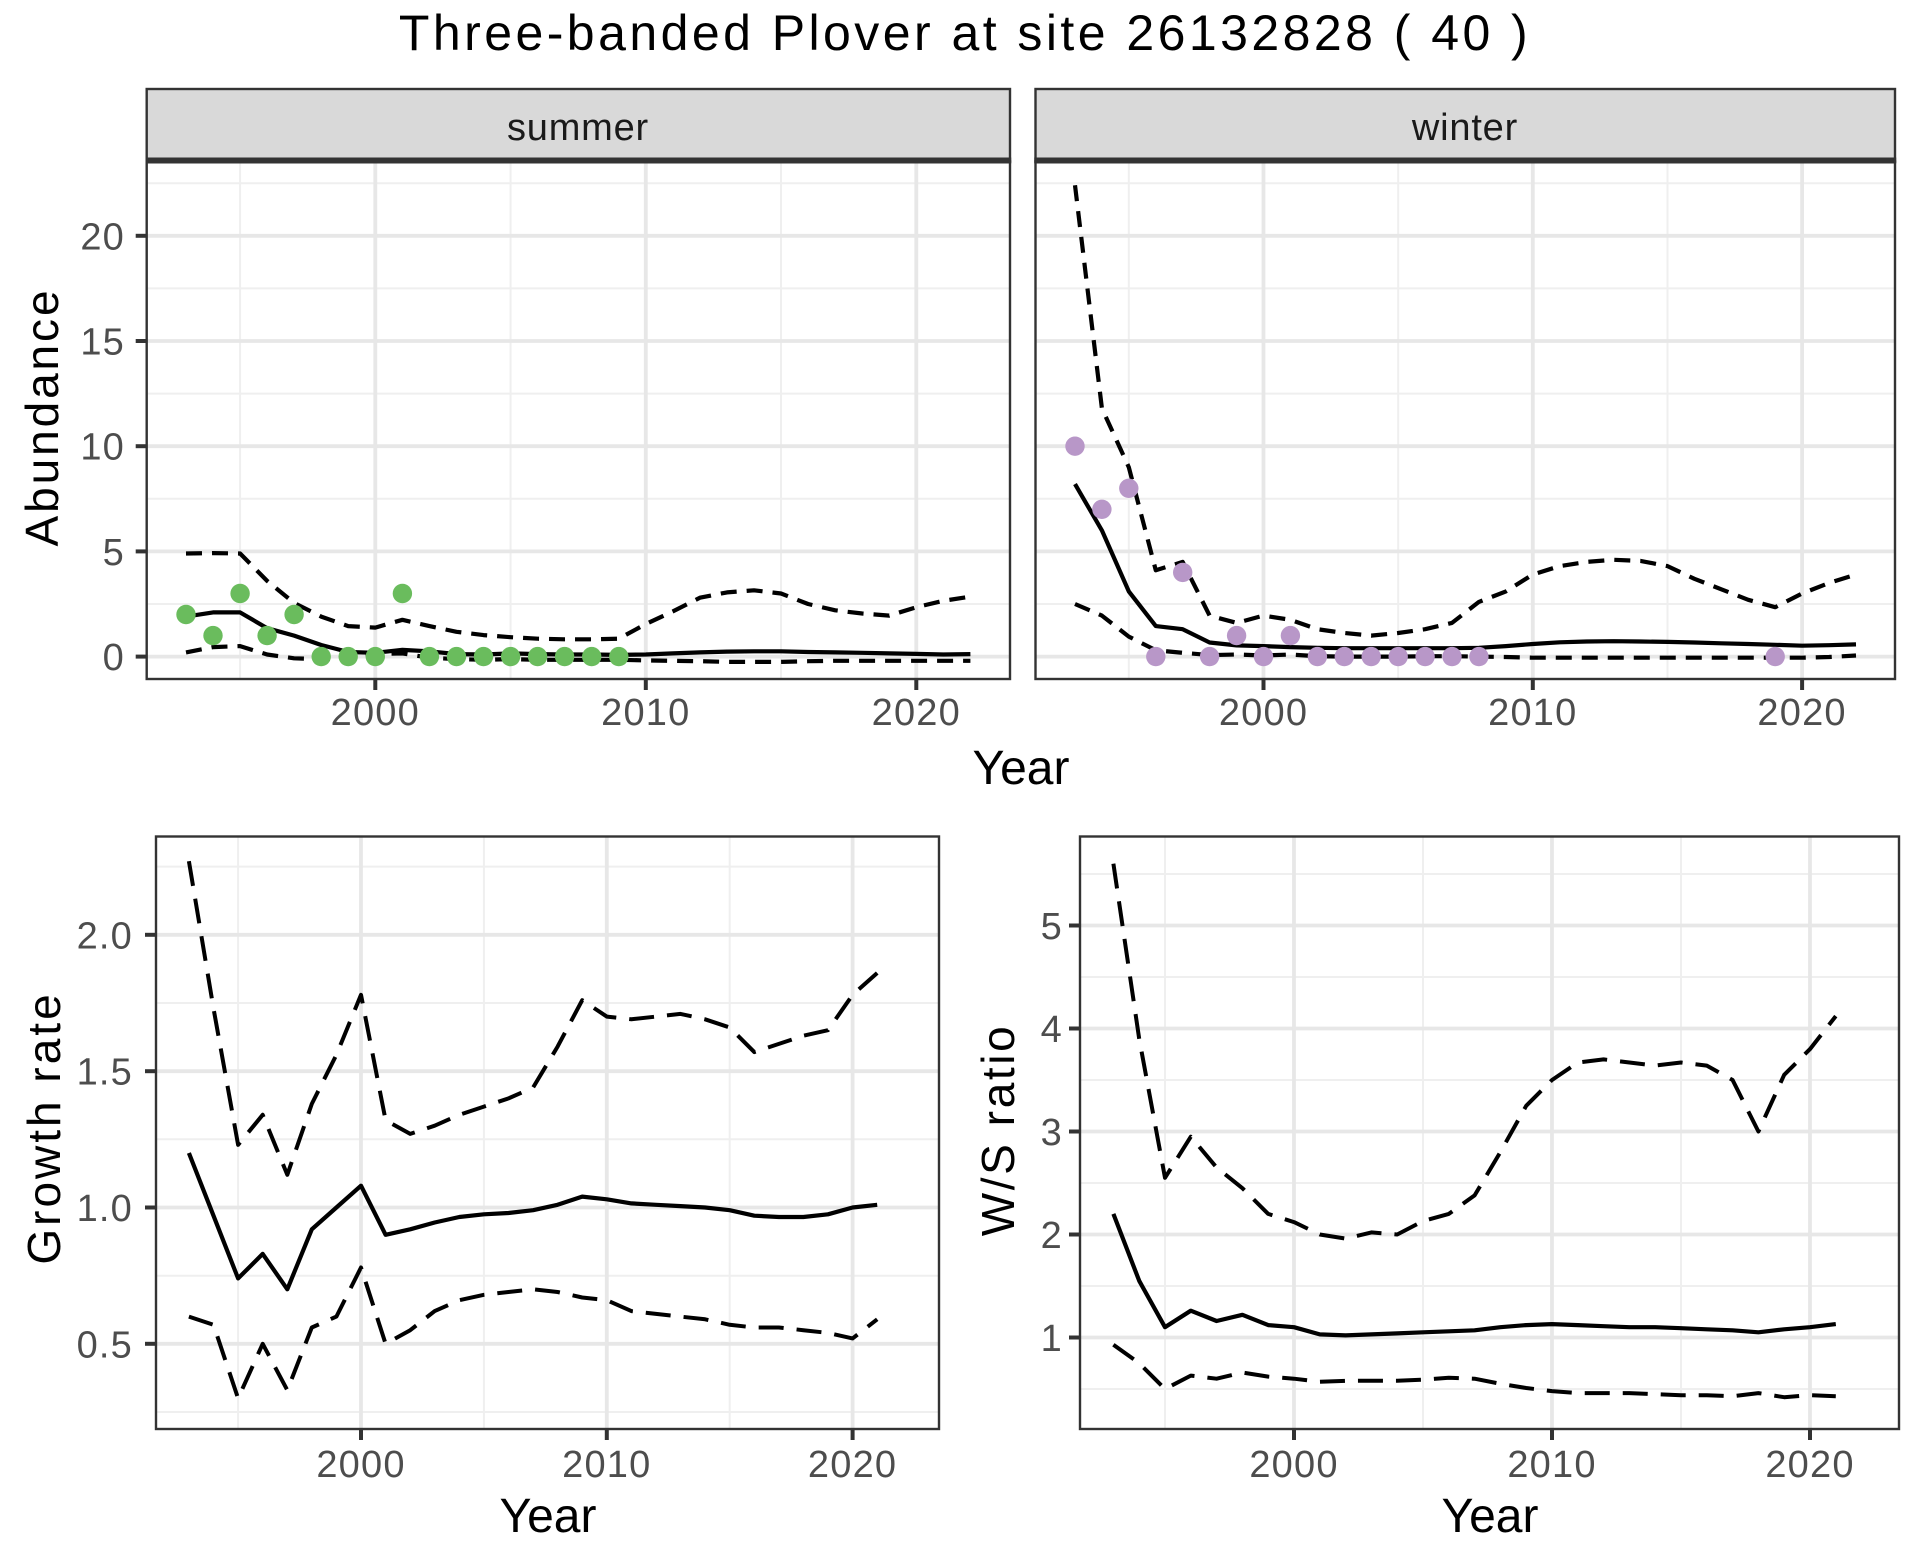  What do you see at coordinates (114, 658) in the screenshot?
I see `svg-text: 0` at bounding box center [114, 658].